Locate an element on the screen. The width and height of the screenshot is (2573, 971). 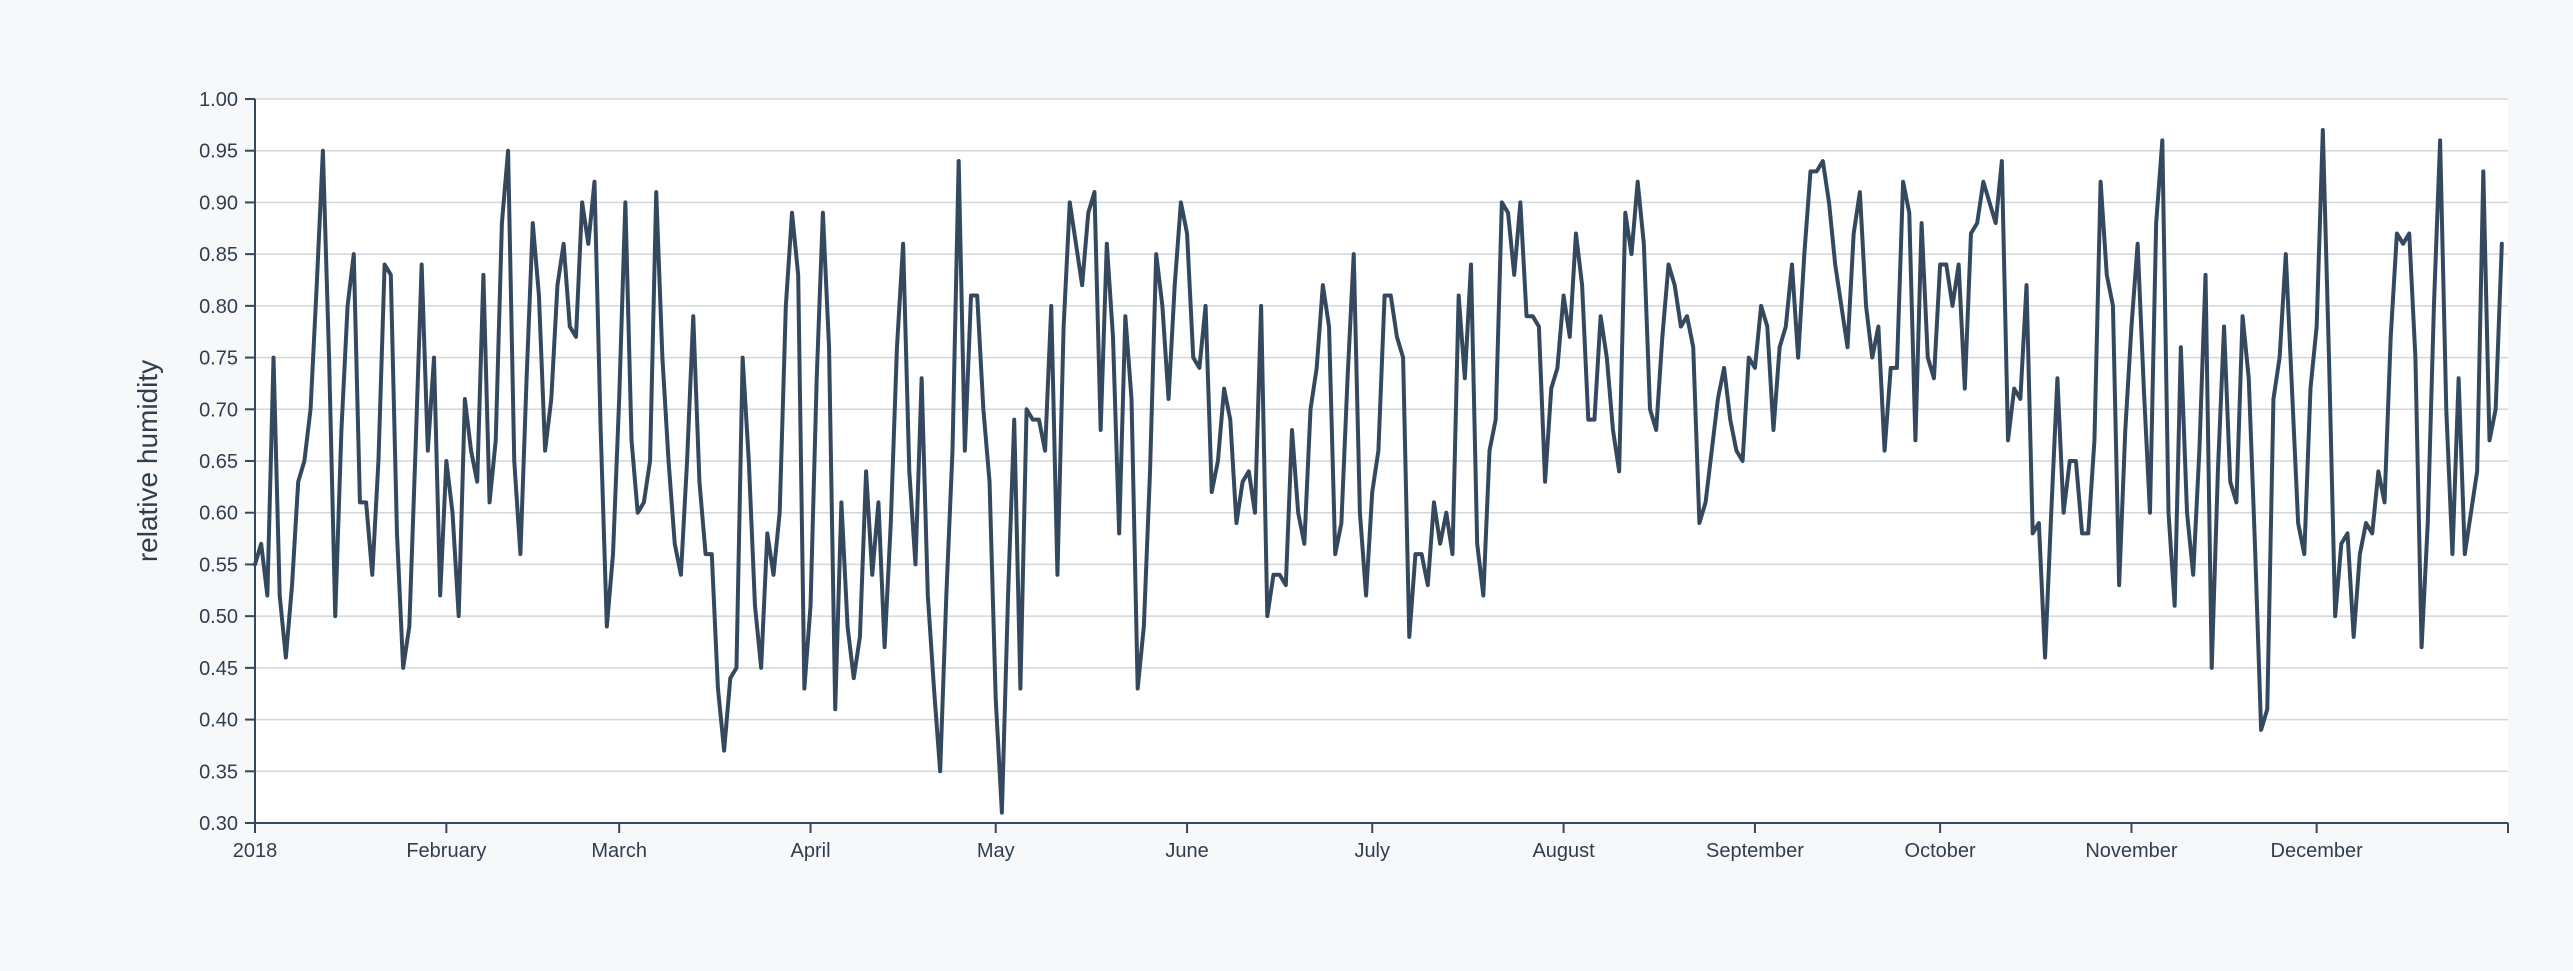
y-tick-label: 0.35 is located at coordinates (218, 772).